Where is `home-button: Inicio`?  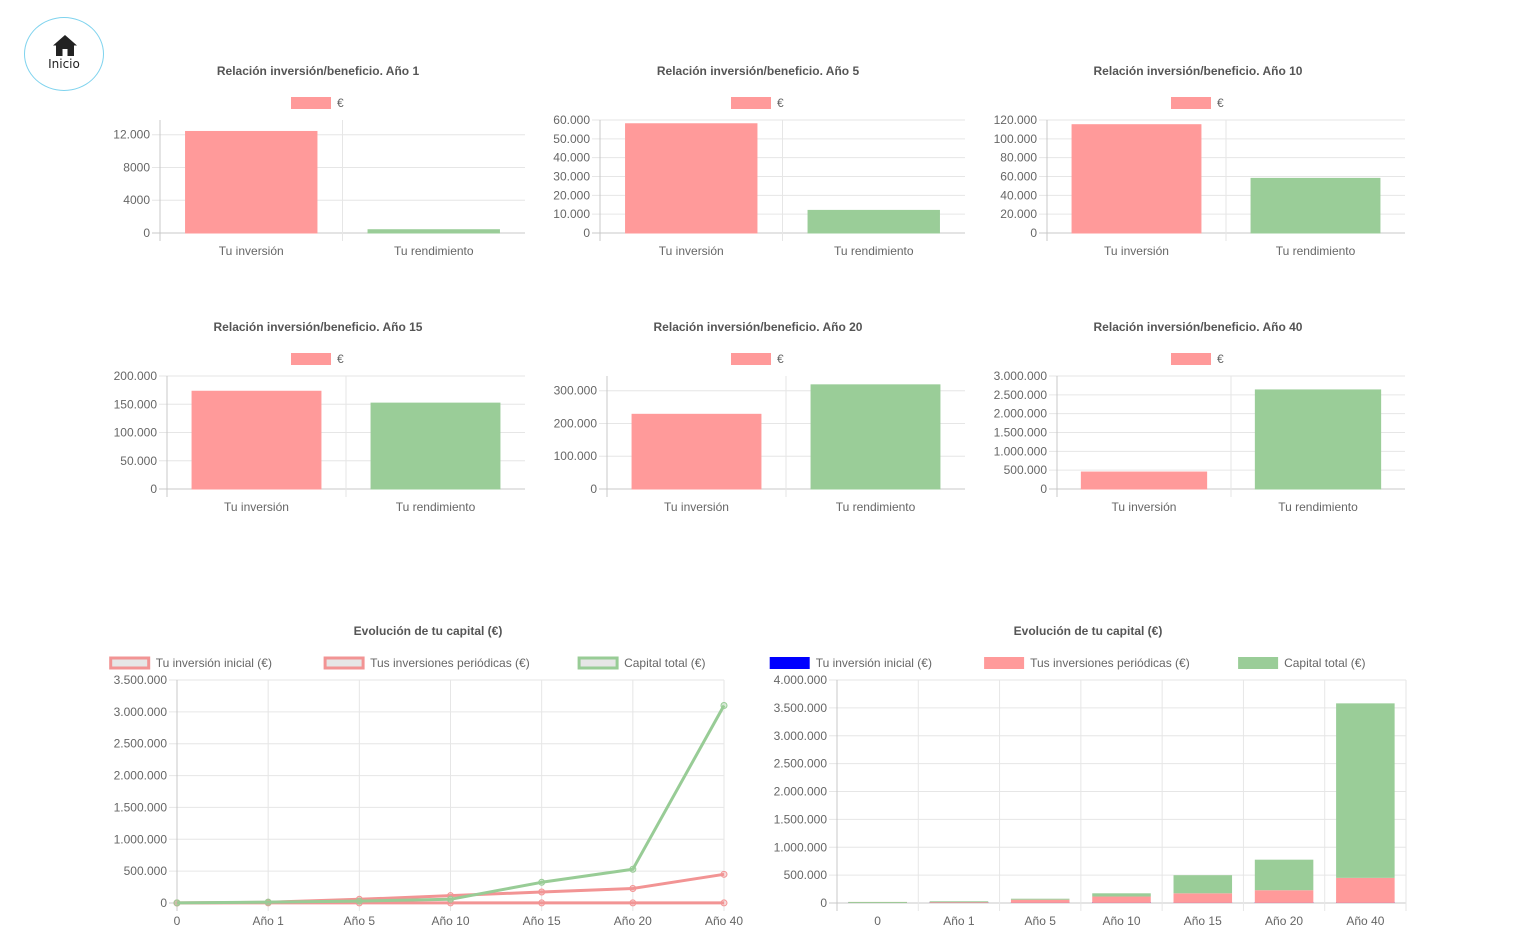
home-button: Inicio is located at coordinates (64, 54).